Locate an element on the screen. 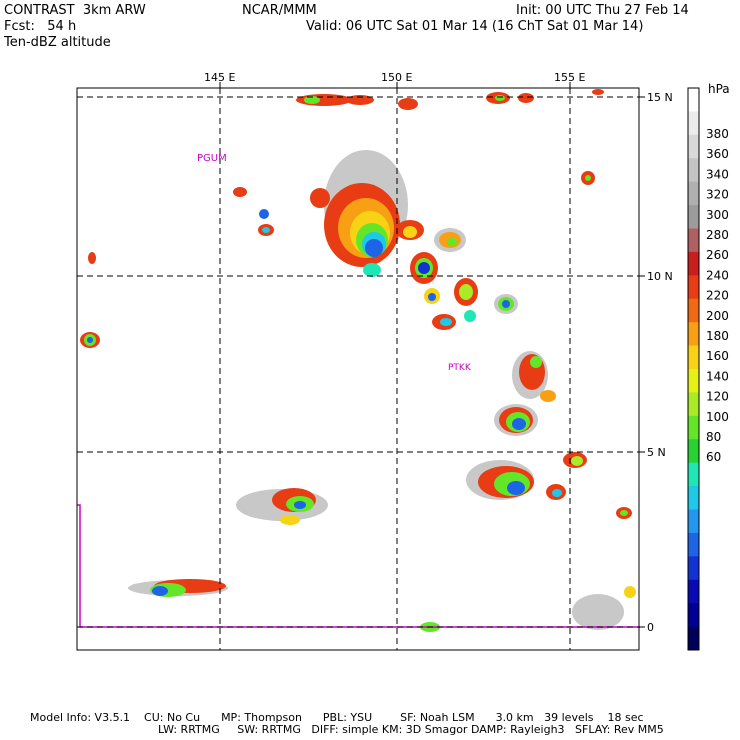  colorbar-swatches is located at coordinates (693, 369).